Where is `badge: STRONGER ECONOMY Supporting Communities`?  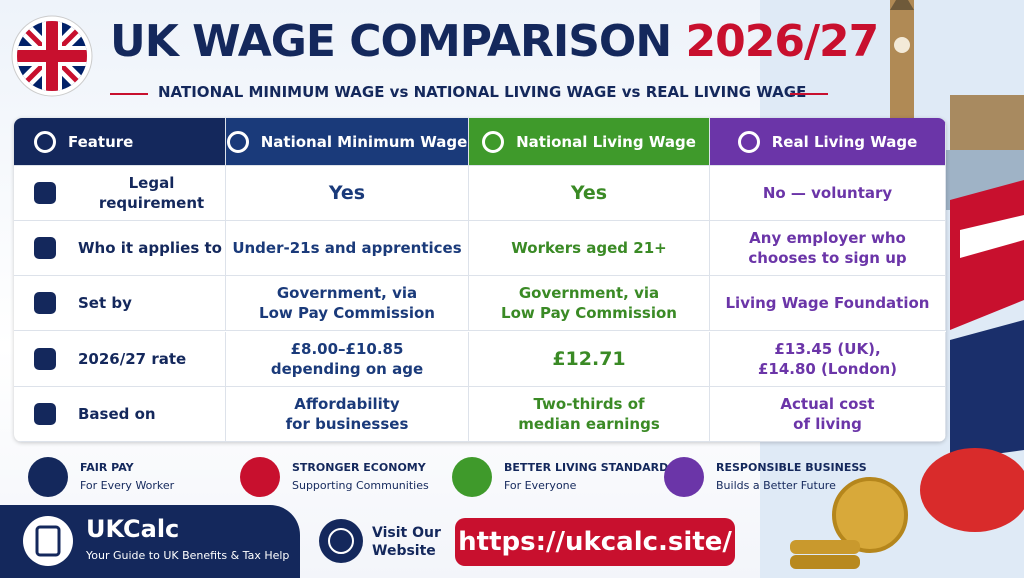 badge: STRONGER ECONOMY Supporting Communities is located at coordinates (327, 477).